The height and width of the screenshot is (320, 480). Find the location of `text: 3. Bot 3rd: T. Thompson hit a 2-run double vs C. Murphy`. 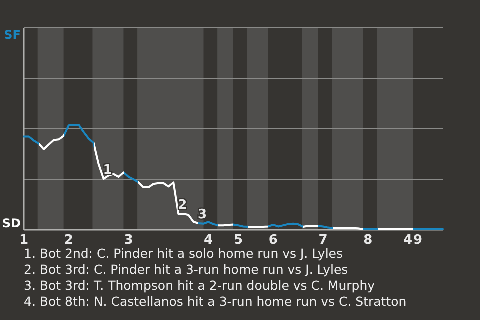

text: 3. Bot 3rd: T. Thompson hit a 2-run double vs C. Murphy is located at coordinates (200, 285).